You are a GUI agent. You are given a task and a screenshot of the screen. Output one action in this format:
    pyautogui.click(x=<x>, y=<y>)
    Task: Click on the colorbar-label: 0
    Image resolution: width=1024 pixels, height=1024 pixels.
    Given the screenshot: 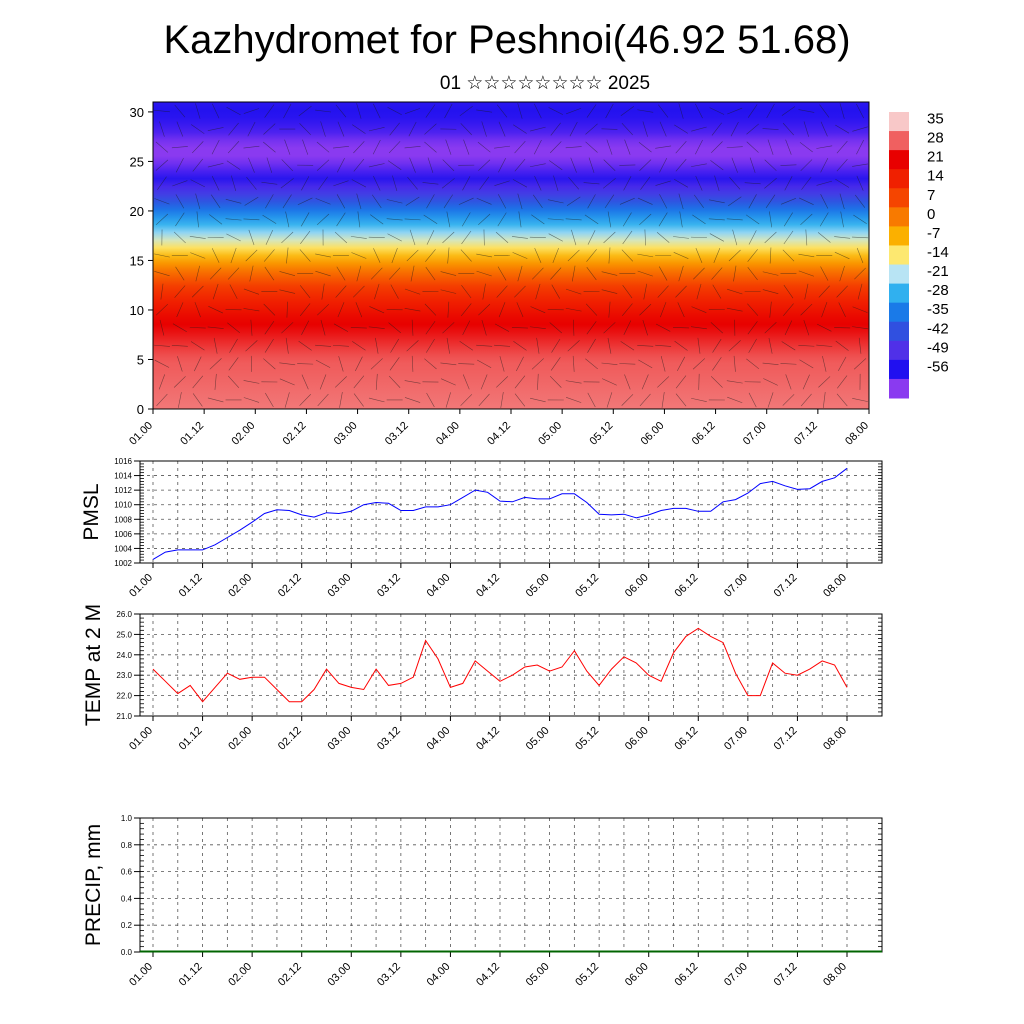 What is the action you would take?
    pyautogui.click(x=931, y=214)
    